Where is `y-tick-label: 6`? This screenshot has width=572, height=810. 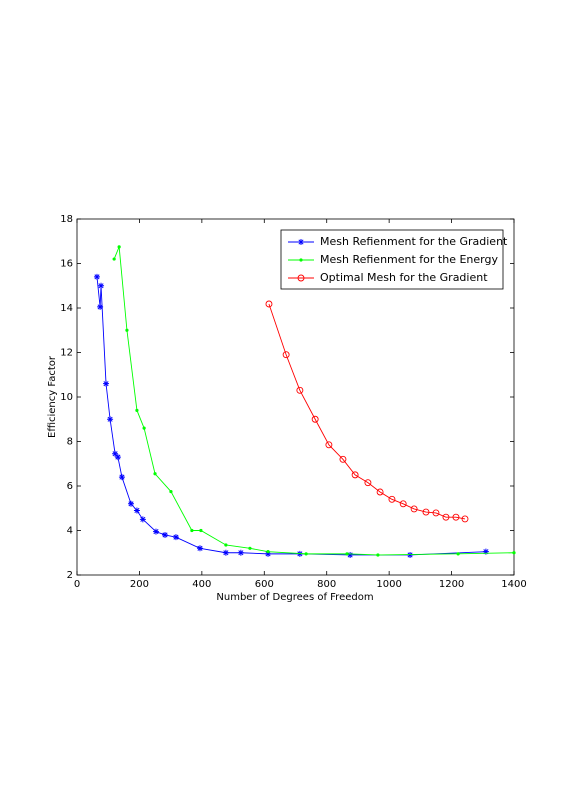 y-tick-label: 6 is located at coordinates (70, 486).